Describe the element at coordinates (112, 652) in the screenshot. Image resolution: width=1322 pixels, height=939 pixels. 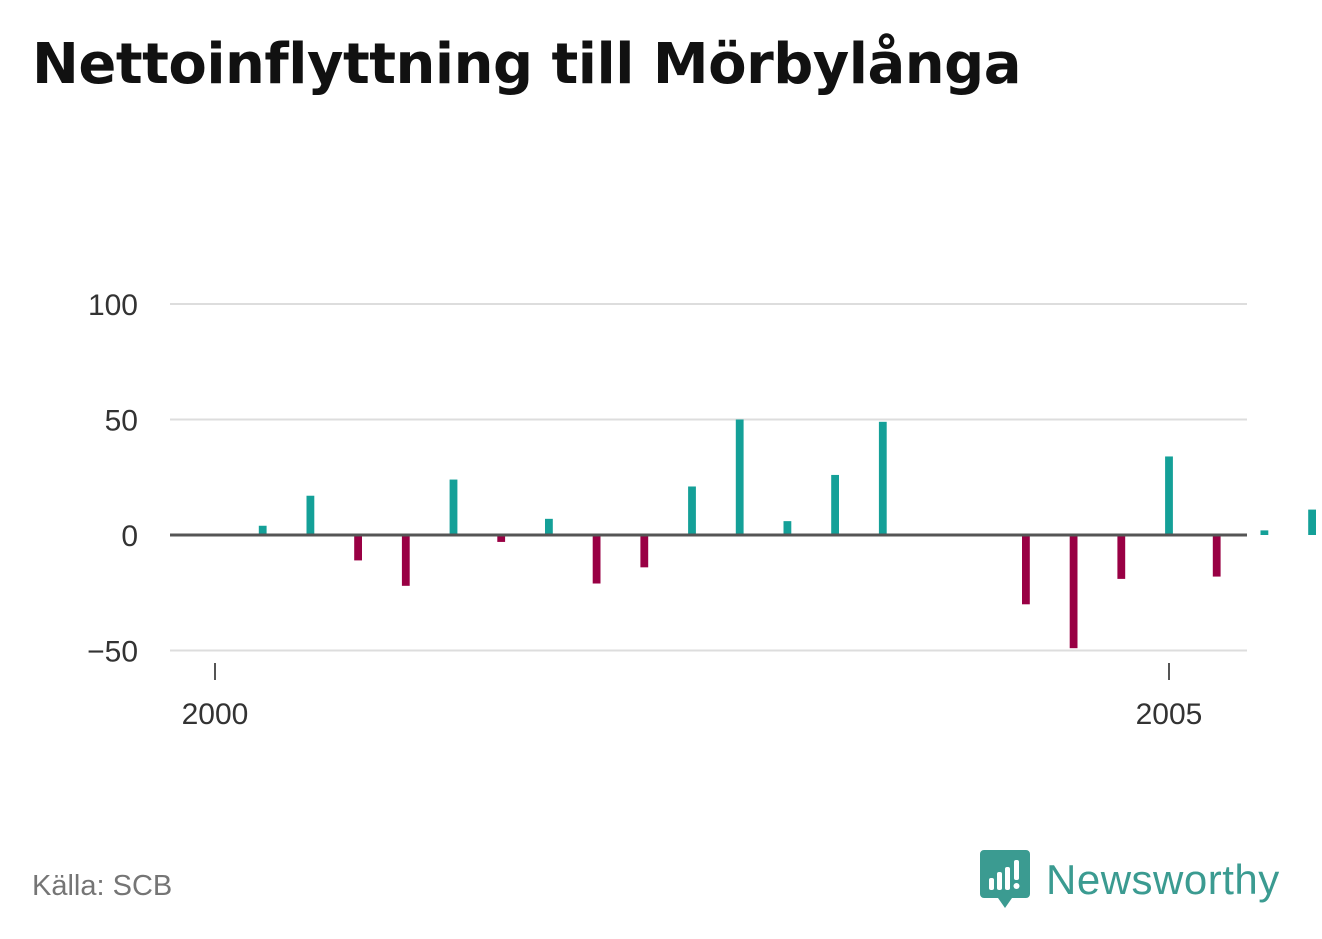
I see `y-tick-label: −50` at that location.